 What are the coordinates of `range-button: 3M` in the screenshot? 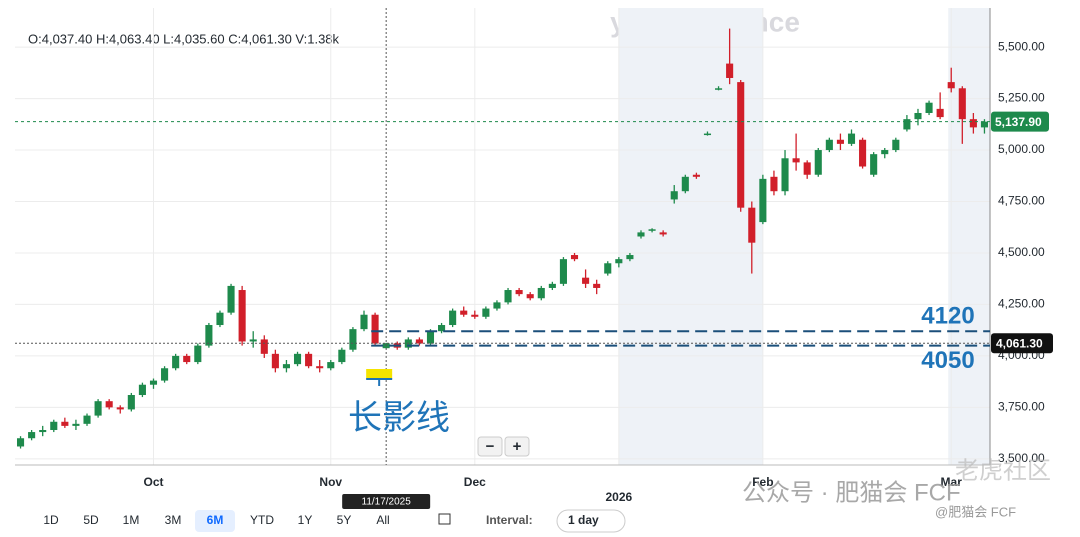 It's located at (173, 520).